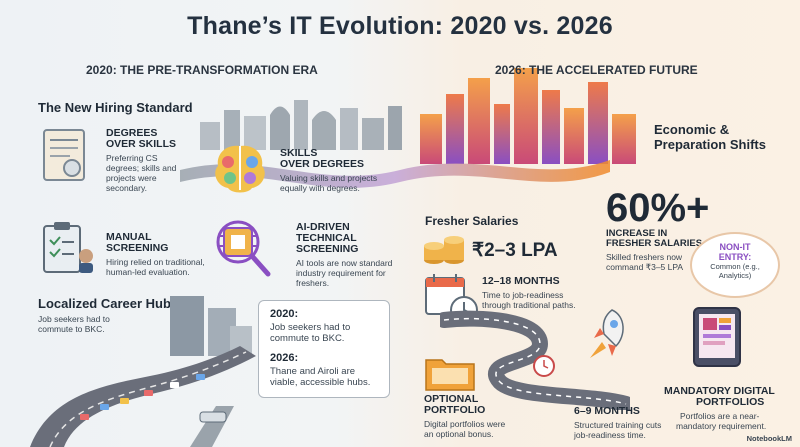  Describe the element at coordinates (523, 295) in the screenshot. I see `months-long-desc-1: Time to job-readiness` at that location.